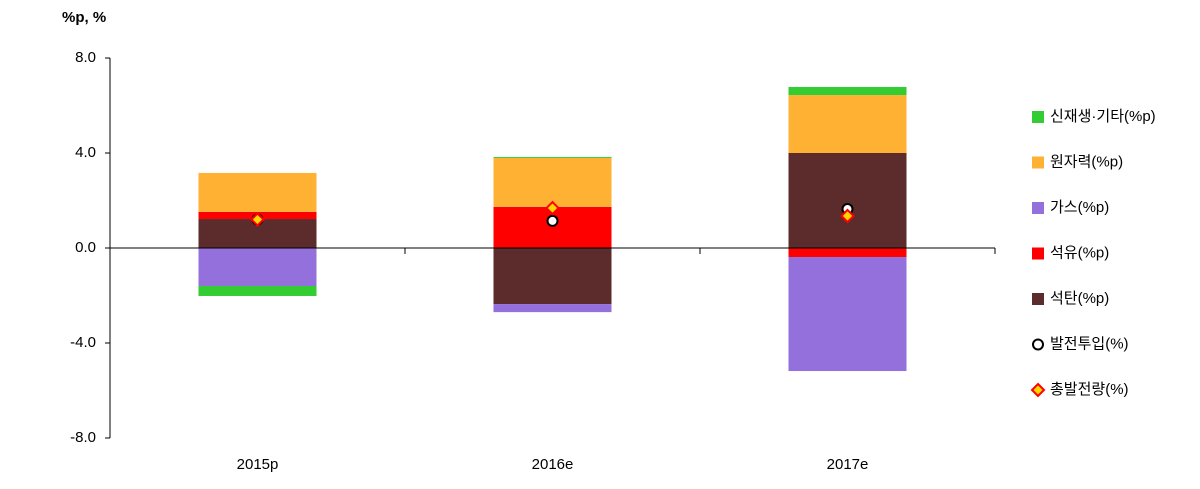 This screenshot has width=1200, height=489. I want to click on legend-label: 석탄(%p), so click(1079, 298).